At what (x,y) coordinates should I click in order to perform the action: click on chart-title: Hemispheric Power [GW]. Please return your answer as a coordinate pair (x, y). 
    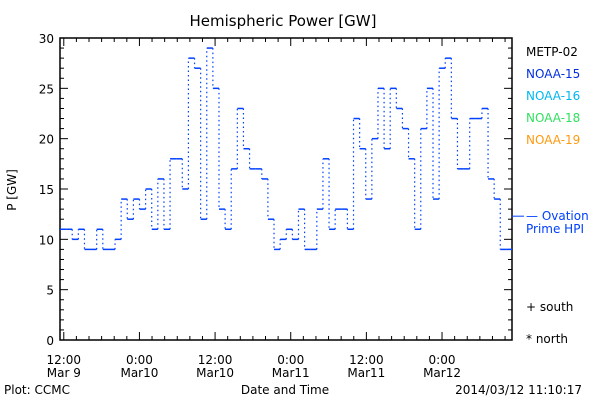
    Looking at the image, I should click on (283, 21).